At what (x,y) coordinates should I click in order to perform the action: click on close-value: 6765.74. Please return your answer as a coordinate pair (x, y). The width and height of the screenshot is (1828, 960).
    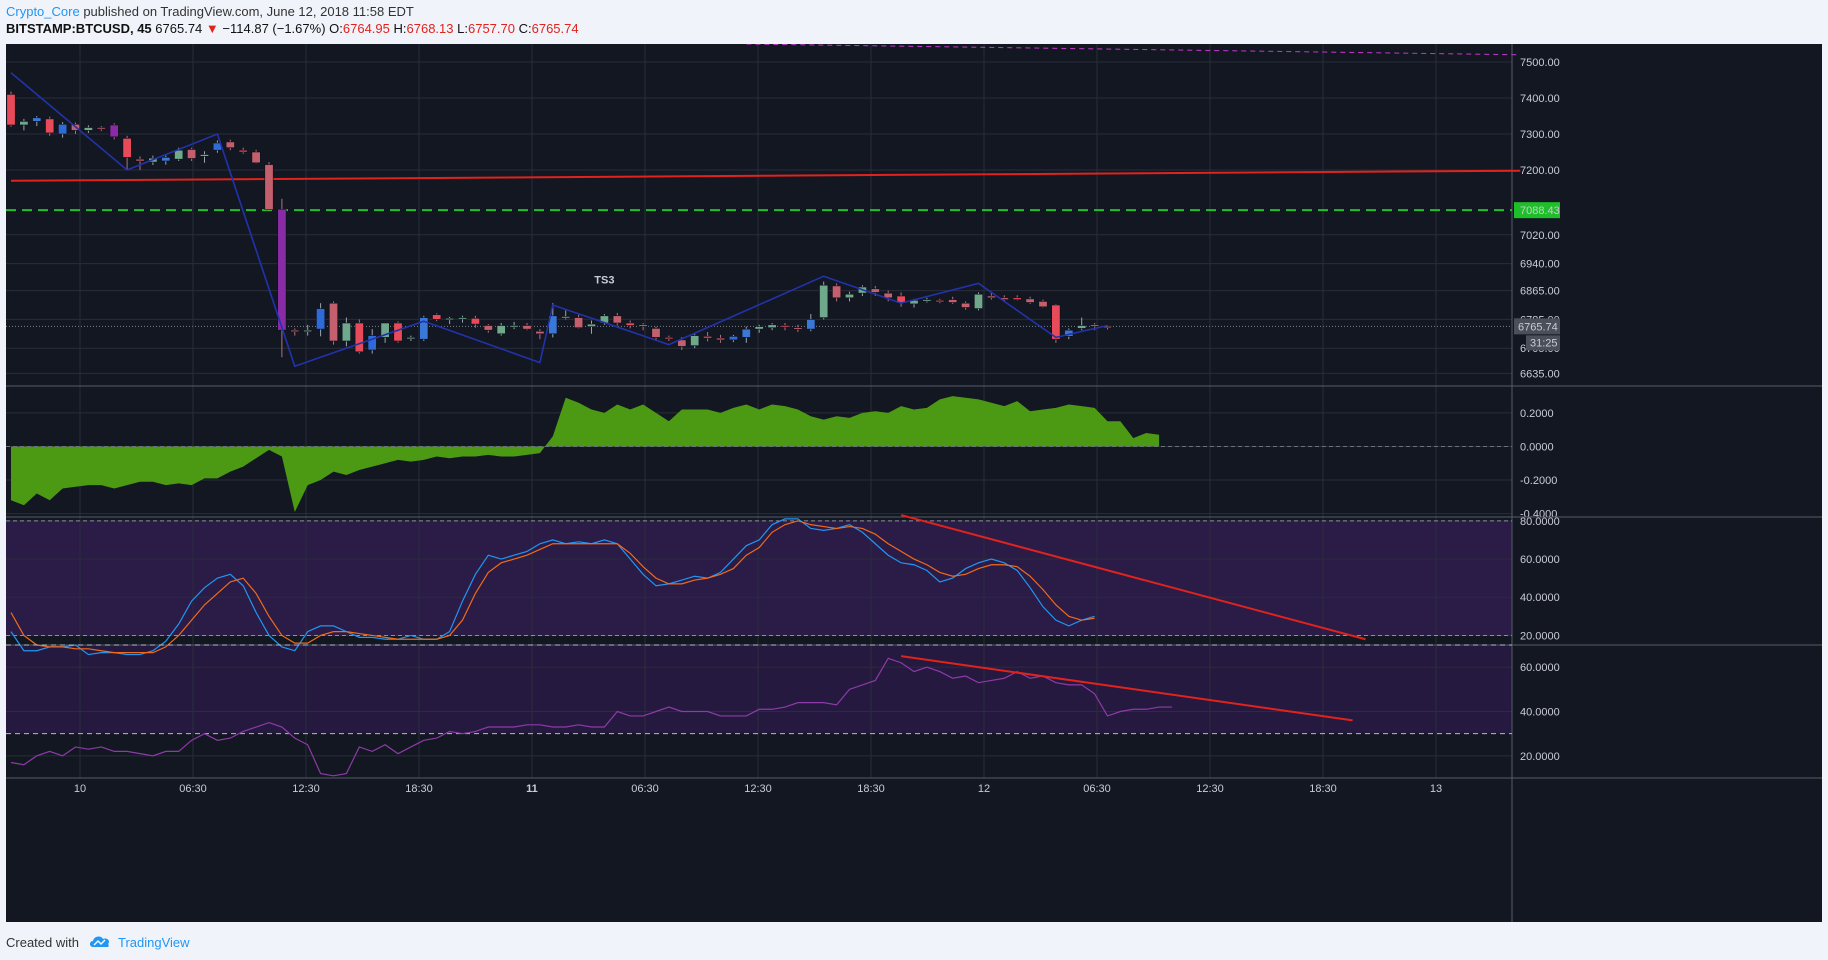
    Looking at the image, I should click on (555, 28).